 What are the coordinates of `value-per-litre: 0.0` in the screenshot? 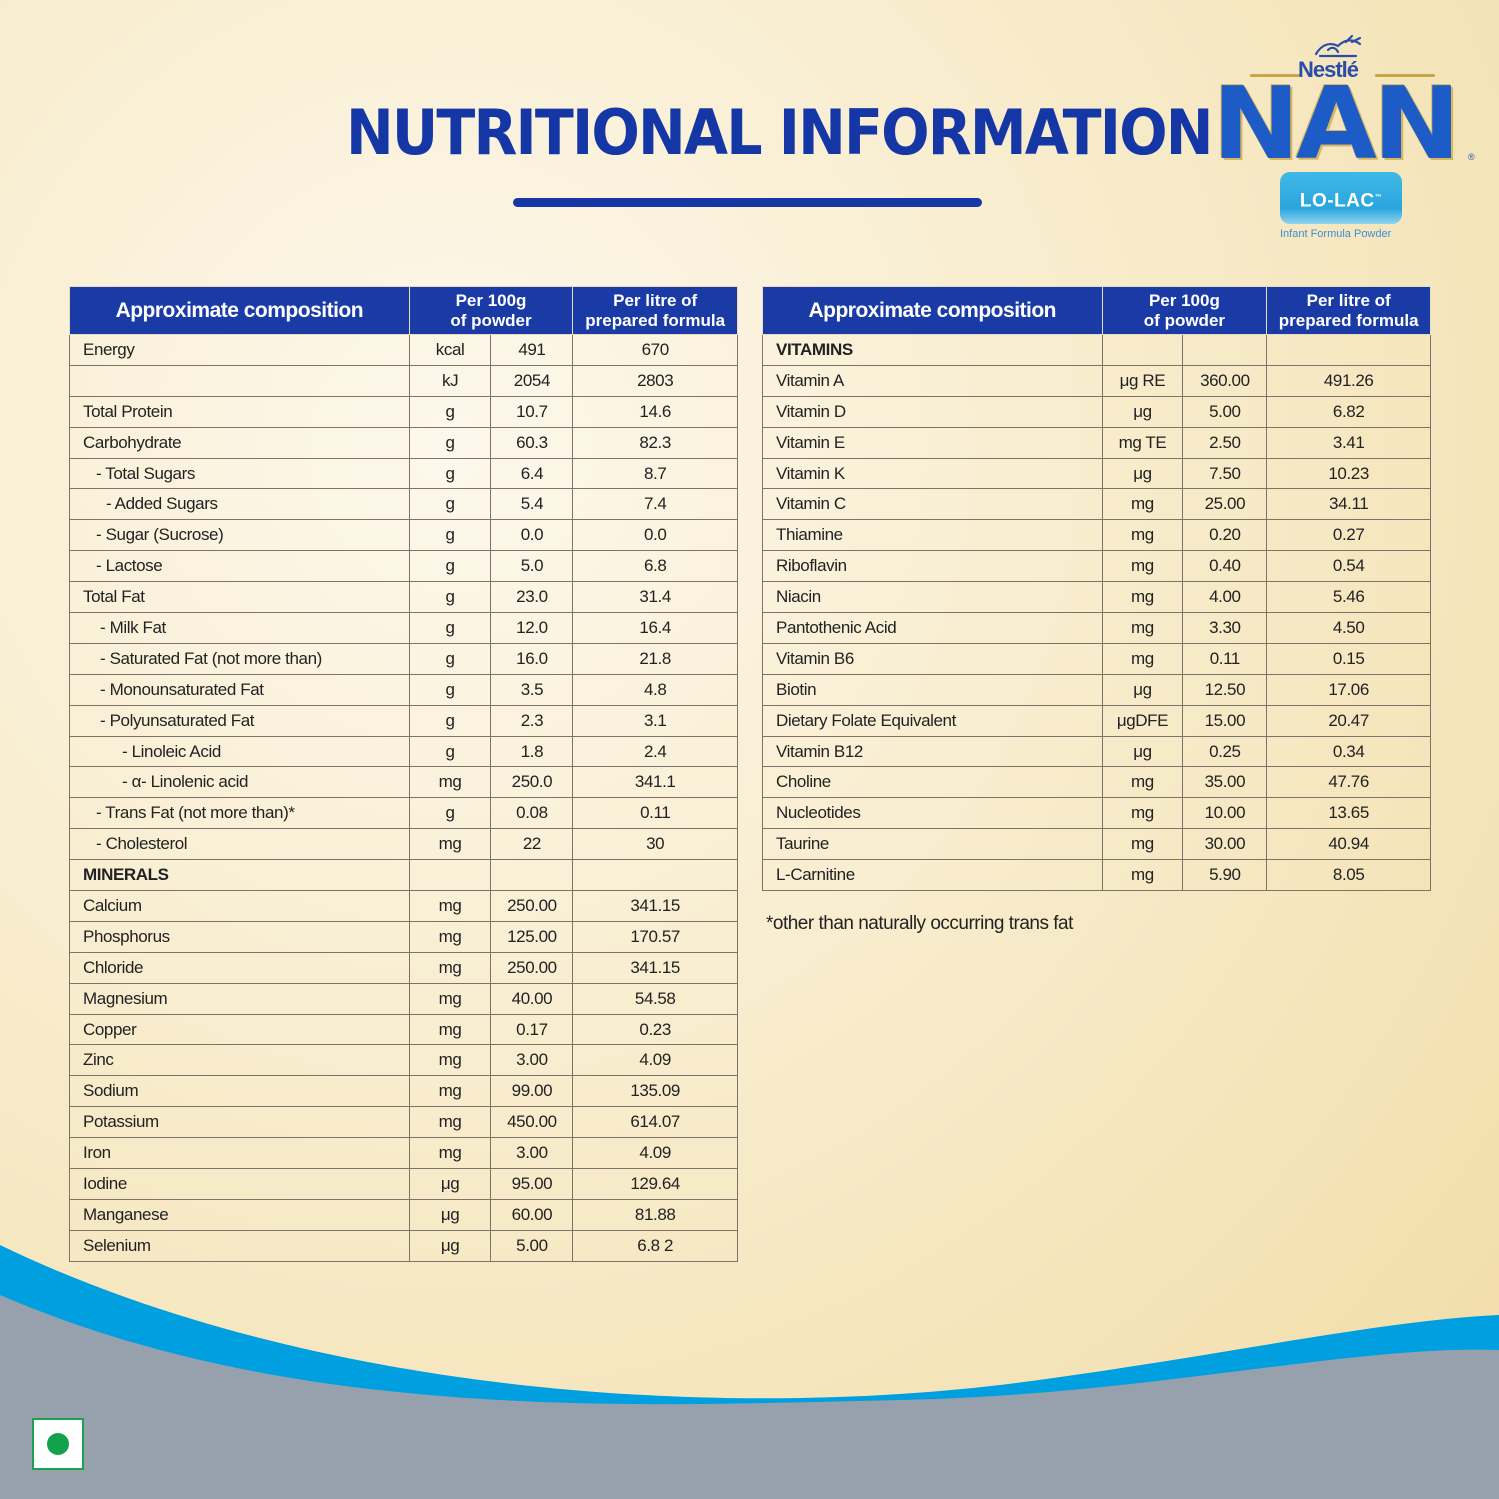 It's located at (655, 535).